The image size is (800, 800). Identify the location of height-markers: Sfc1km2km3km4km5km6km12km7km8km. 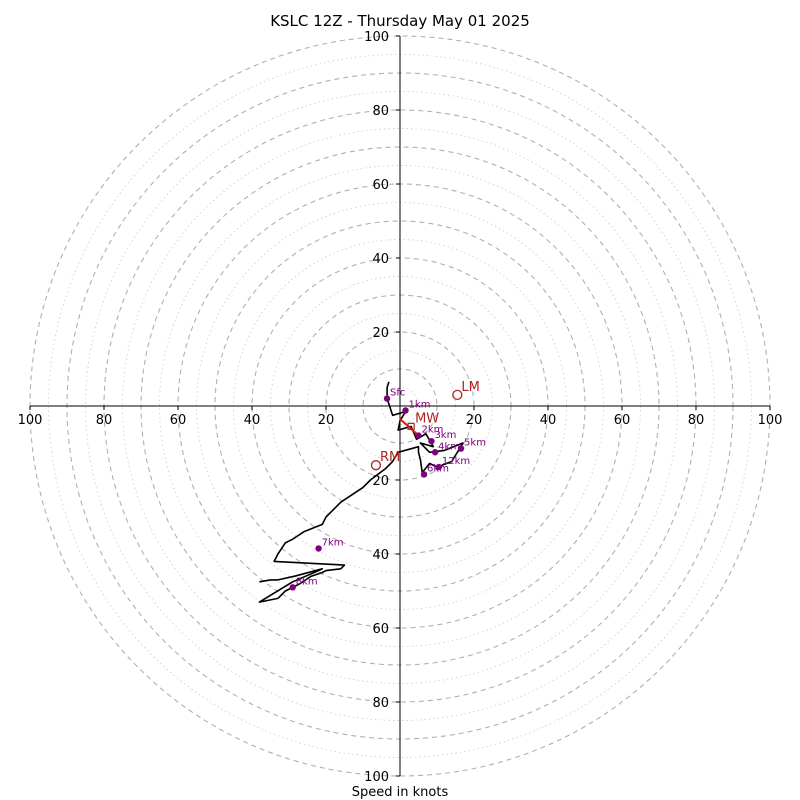
(387, 489).